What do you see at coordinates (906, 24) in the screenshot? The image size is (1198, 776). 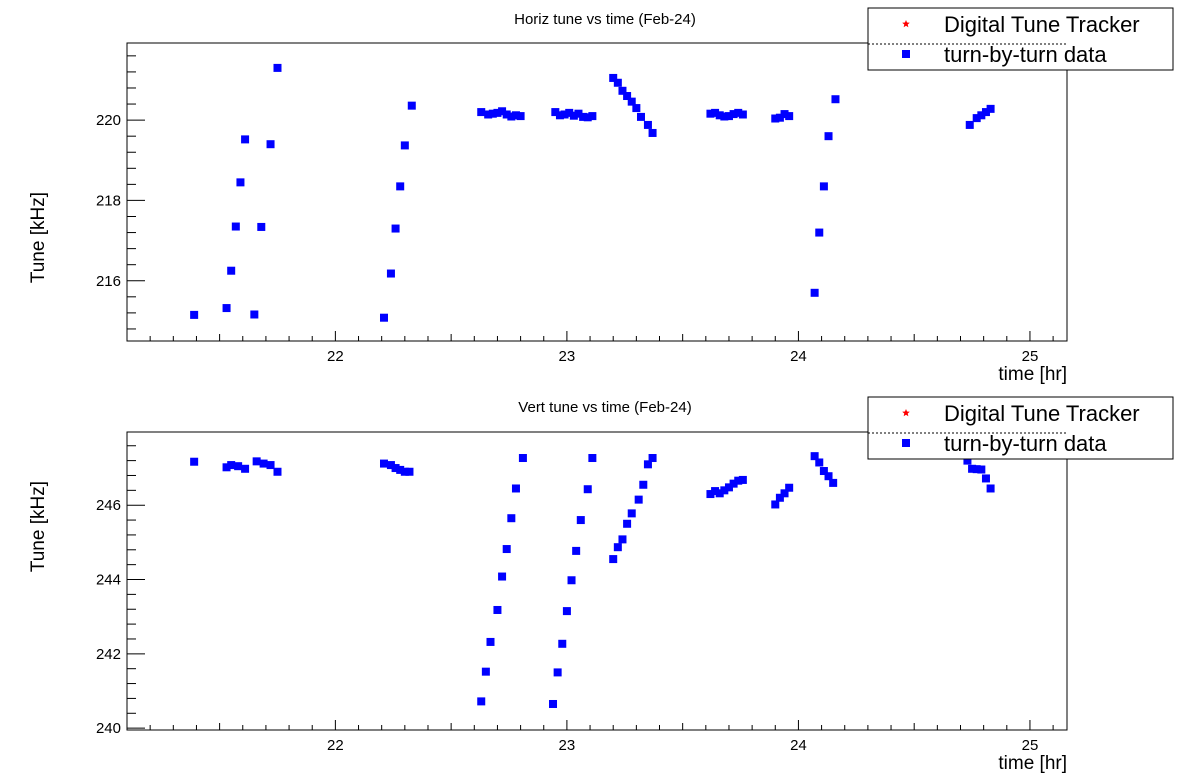 I see `horiz-legend-star-marker` at bounding box center [906, 24].